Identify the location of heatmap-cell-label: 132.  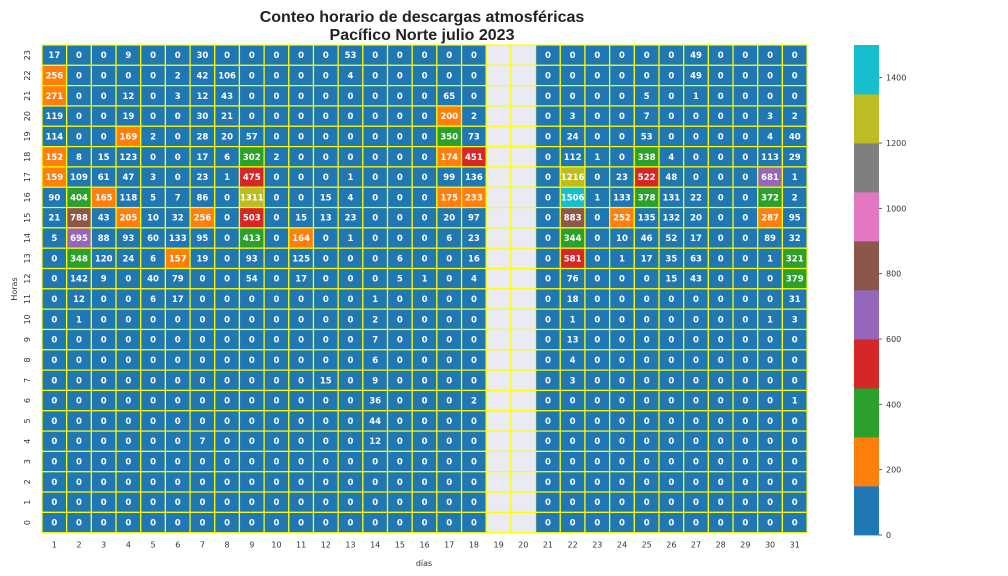
(671, 219).